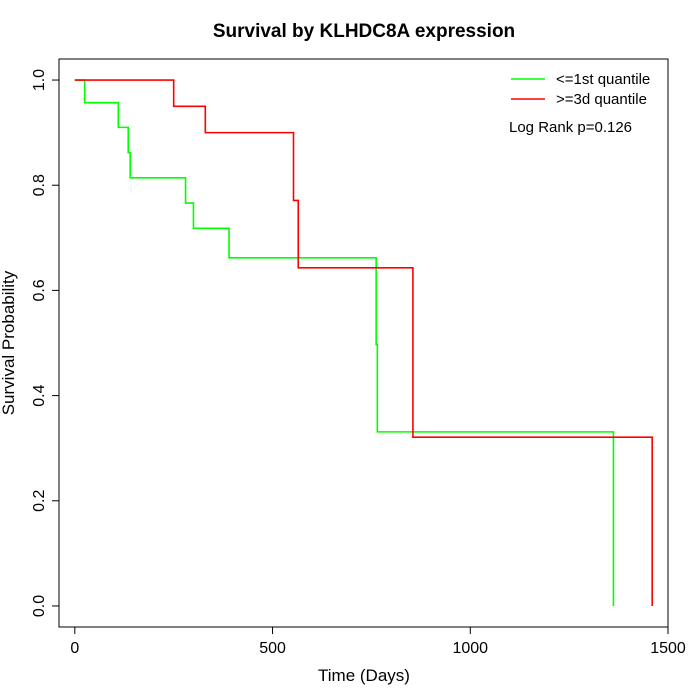  Describe the element at coordinates (364, 675) in the screenshot. I see `x-axis-label: Time (Days)` at that location.